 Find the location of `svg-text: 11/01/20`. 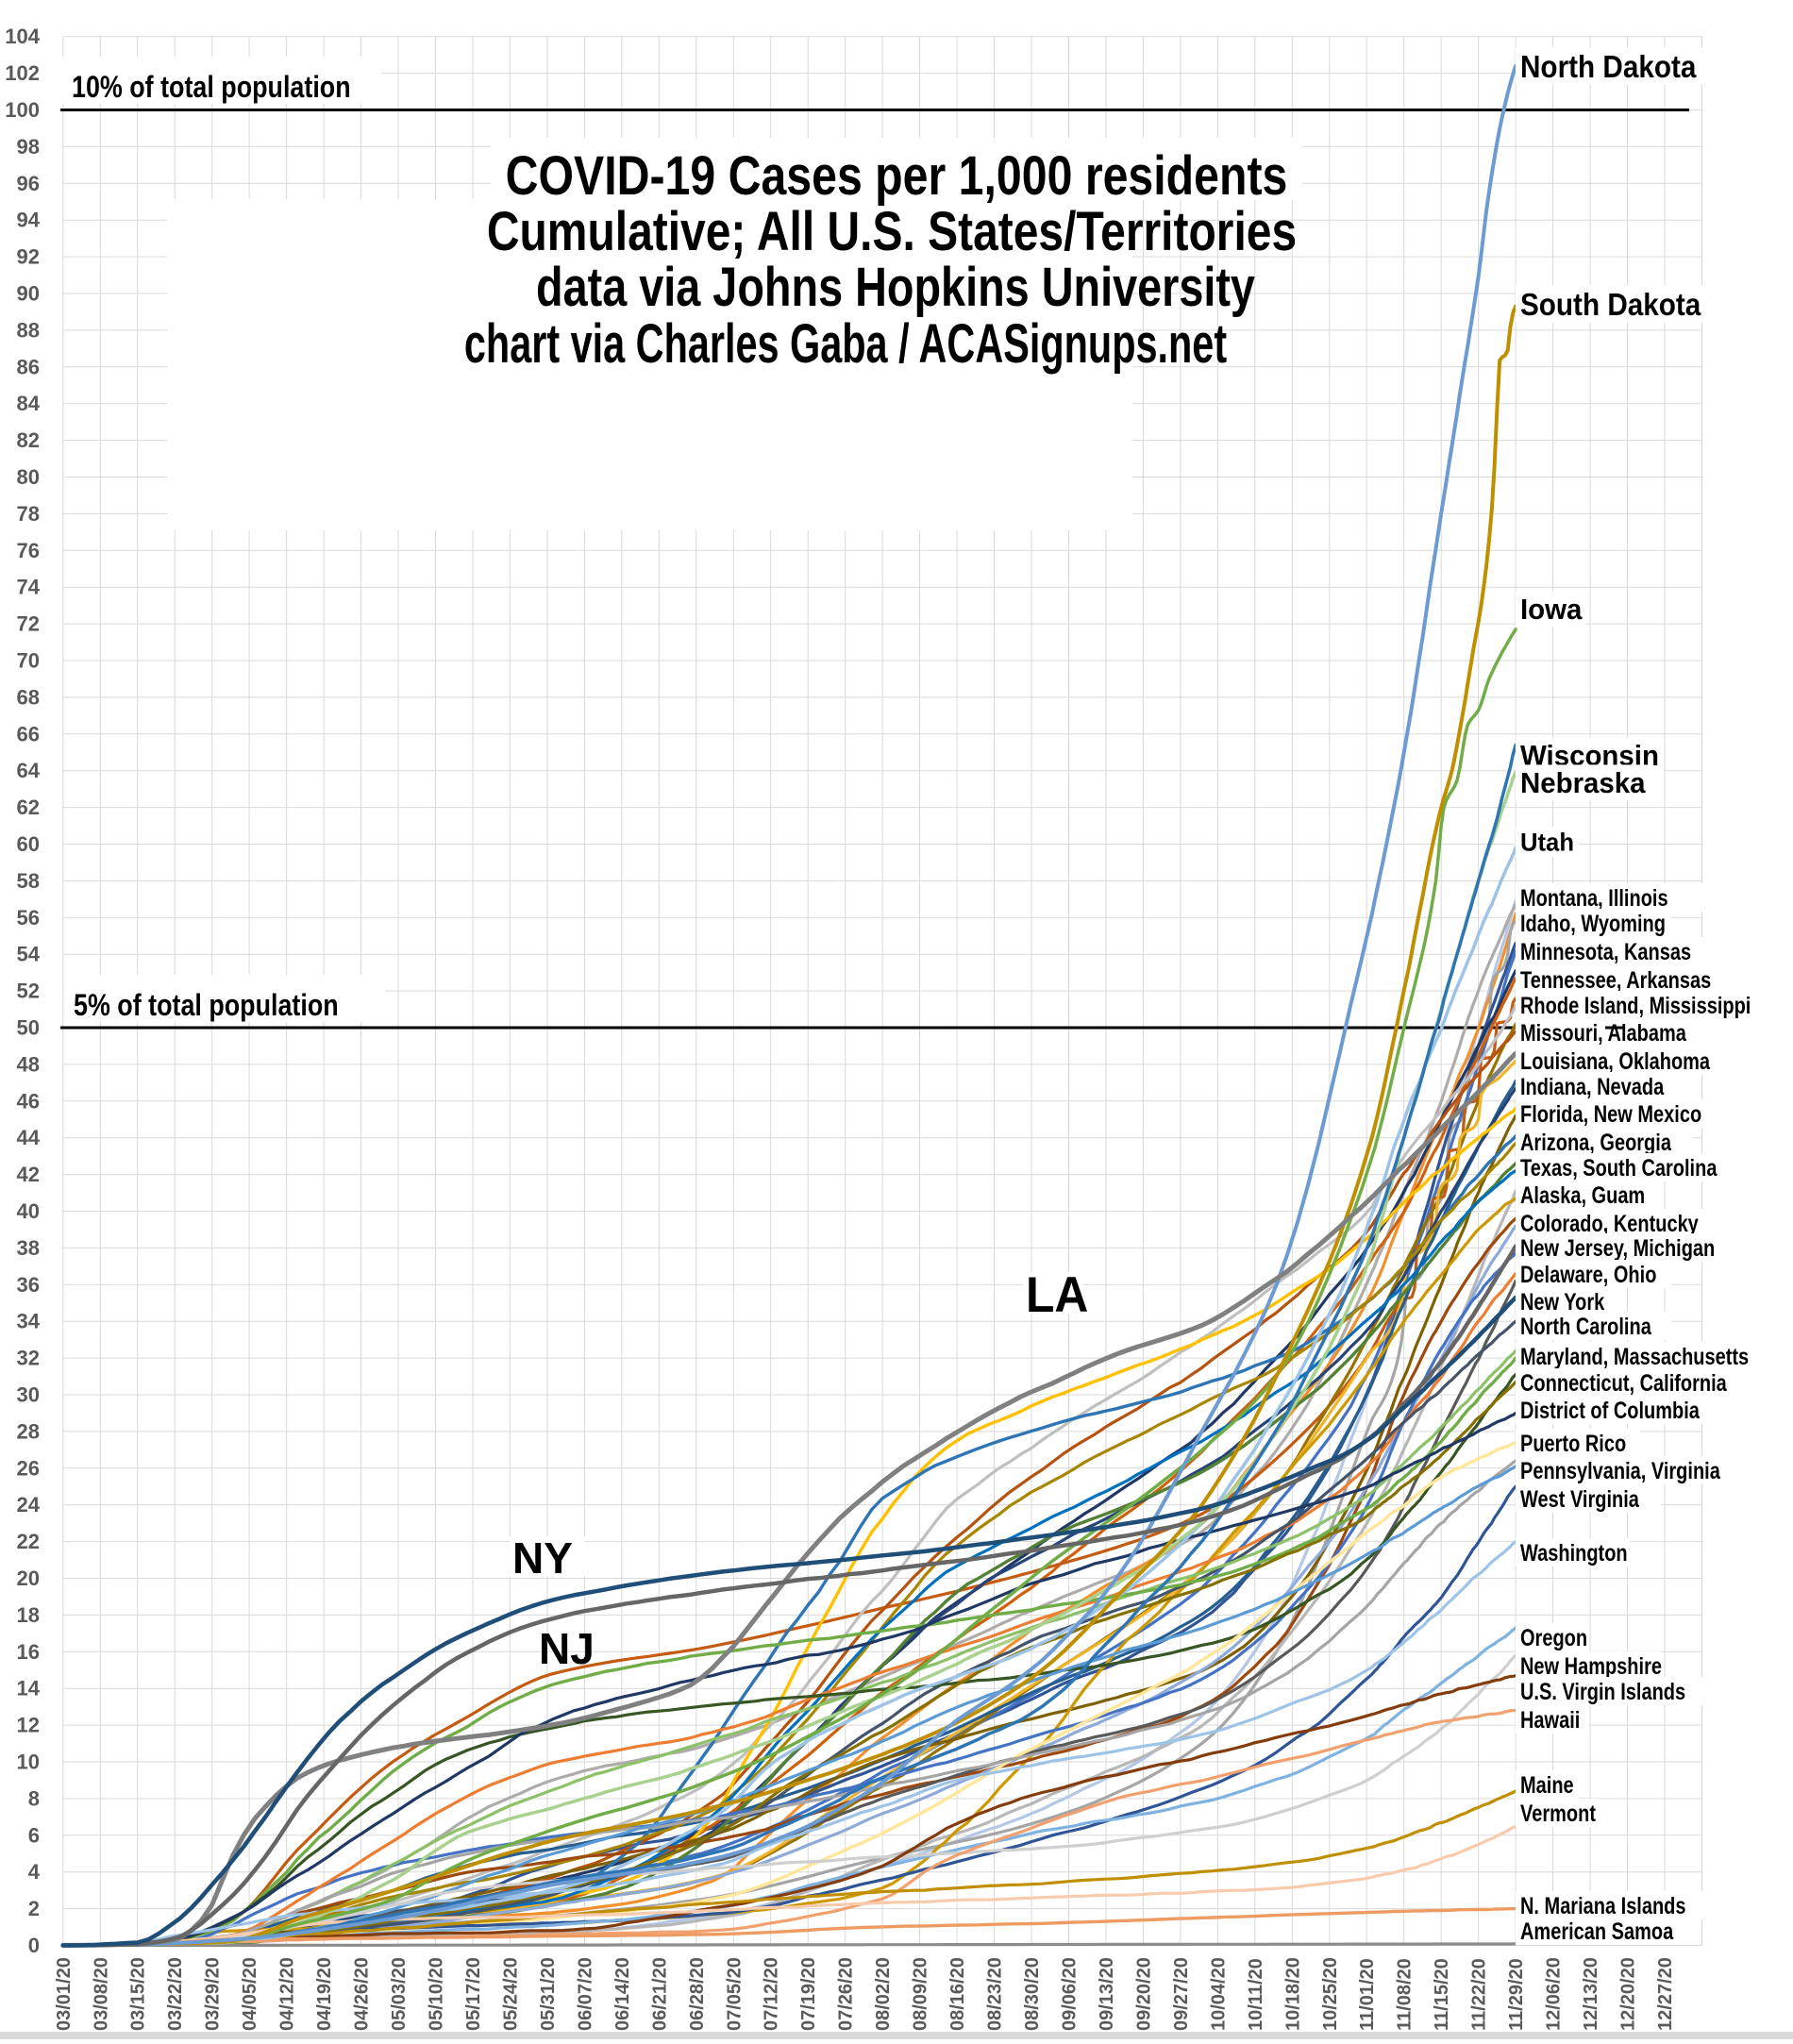

svg-text: 11/01/20 is located at coordinates (1367, 1995).